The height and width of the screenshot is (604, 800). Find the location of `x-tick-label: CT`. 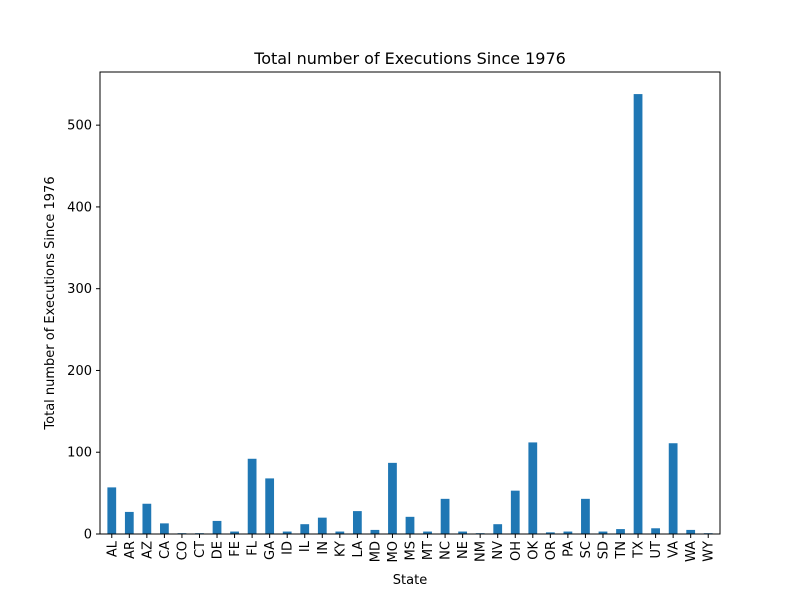

x-tick-label: CT is located at coordinates (200, 549).